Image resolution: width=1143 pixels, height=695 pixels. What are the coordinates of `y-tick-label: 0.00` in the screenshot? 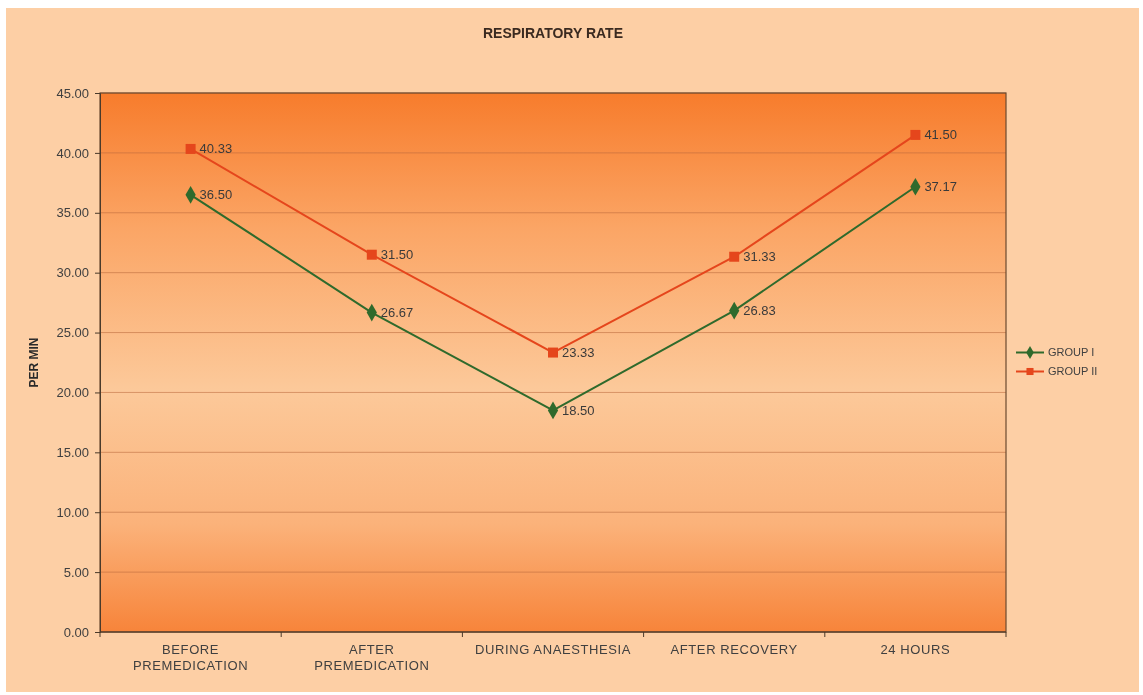 It's located at (76, 632).